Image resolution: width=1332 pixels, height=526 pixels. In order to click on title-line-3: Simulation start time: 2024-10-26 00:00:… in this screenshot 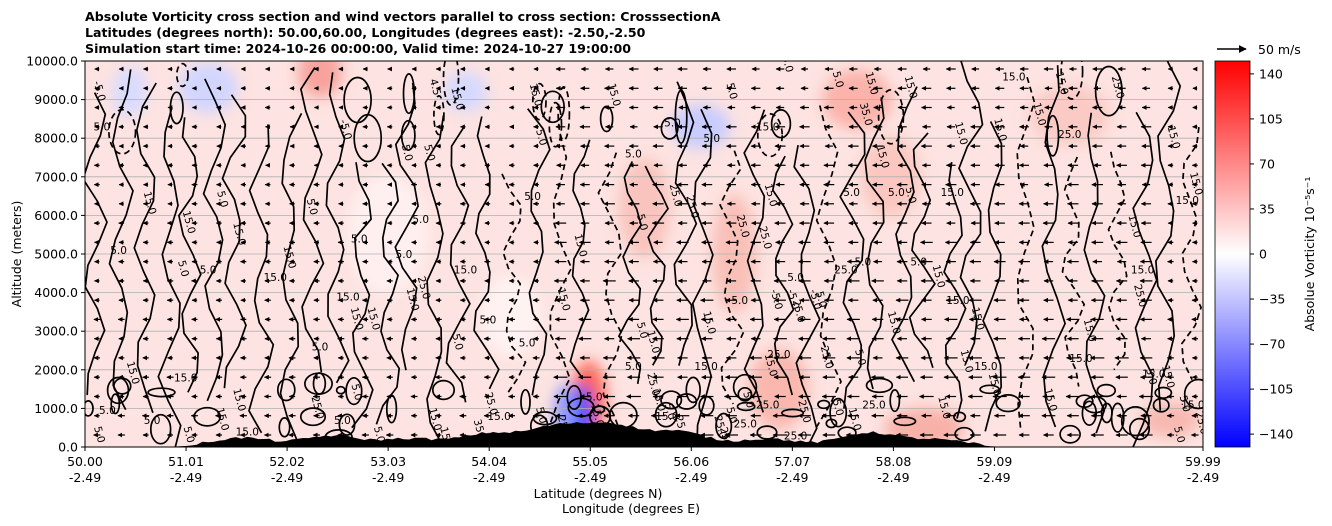, I will do `click(358, 48)`.